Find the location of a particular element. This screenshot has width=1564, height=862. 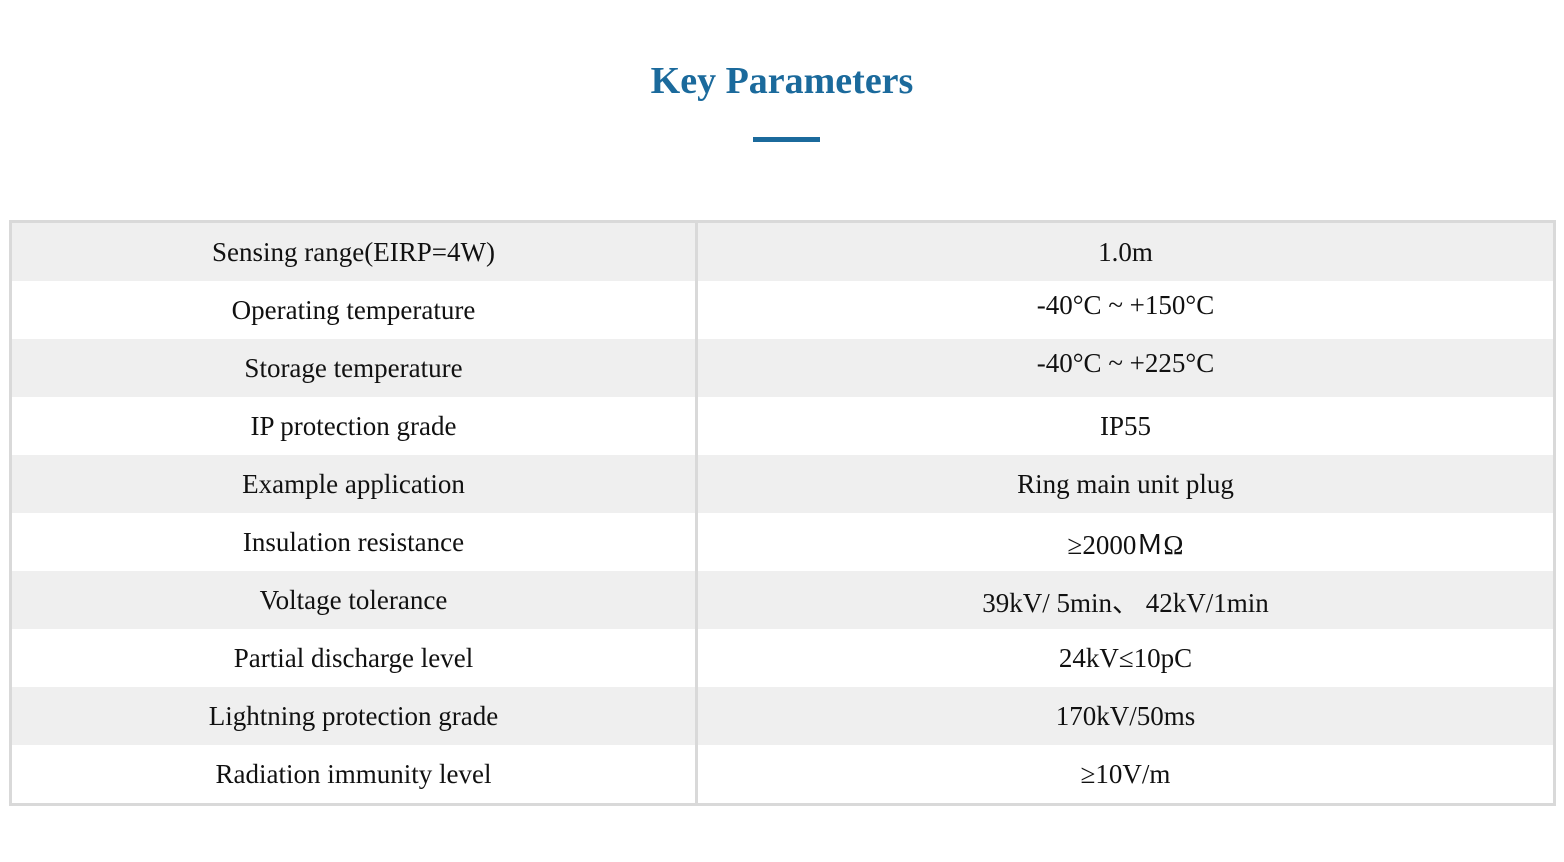

parameter-label: Partial discharge level is located at coordinates (354, 658).